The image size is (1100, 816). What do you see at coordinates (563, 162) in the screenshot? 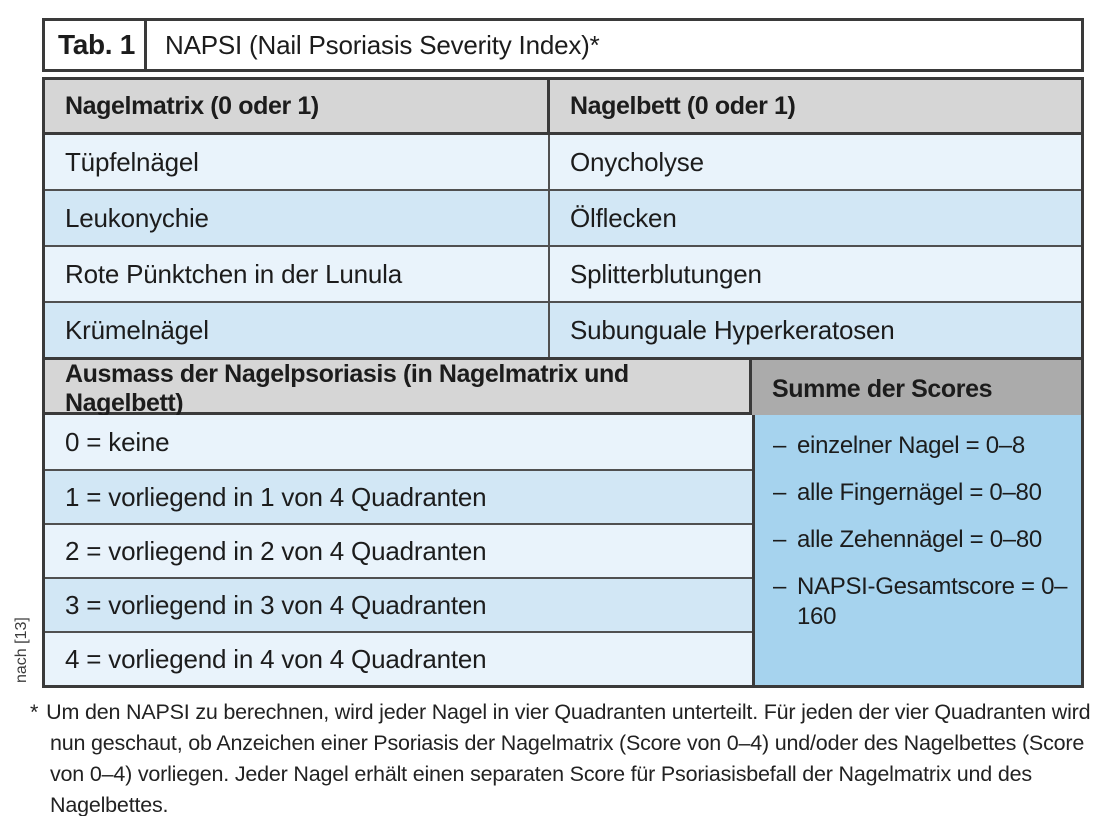
I see `table-row: Tüpfelnägel Onycholyse` at bounding box center [563, 162].